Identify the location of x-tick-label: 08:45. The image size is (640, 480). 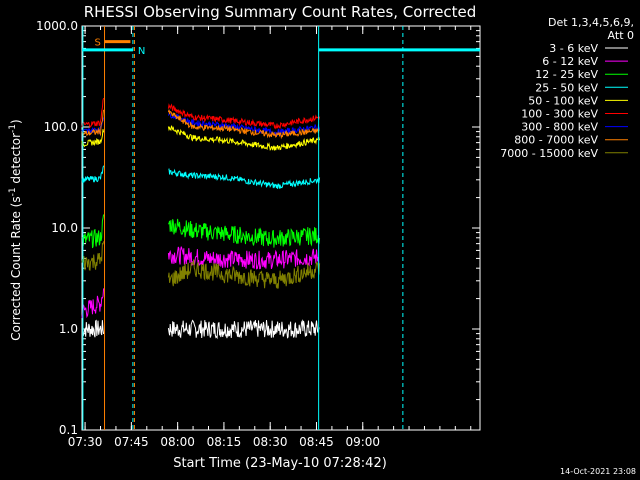
(316, 442).